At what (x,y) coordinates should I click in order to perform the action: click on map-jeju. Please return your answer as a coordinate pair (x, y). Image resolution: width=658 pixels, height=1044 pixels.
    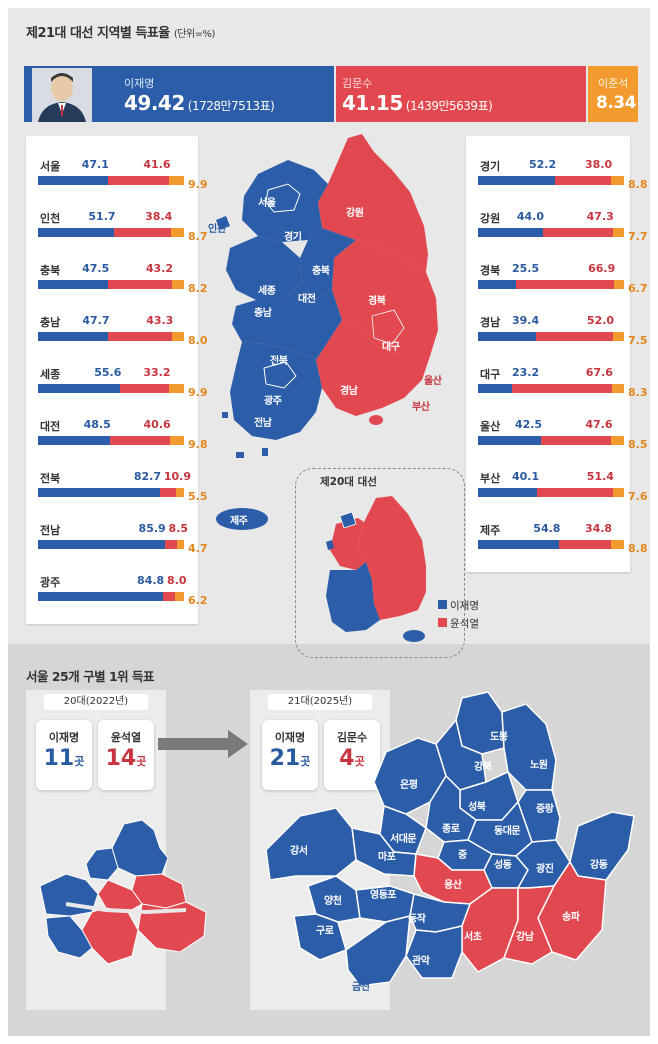
    Looking at the image, I should click on (242, 519).